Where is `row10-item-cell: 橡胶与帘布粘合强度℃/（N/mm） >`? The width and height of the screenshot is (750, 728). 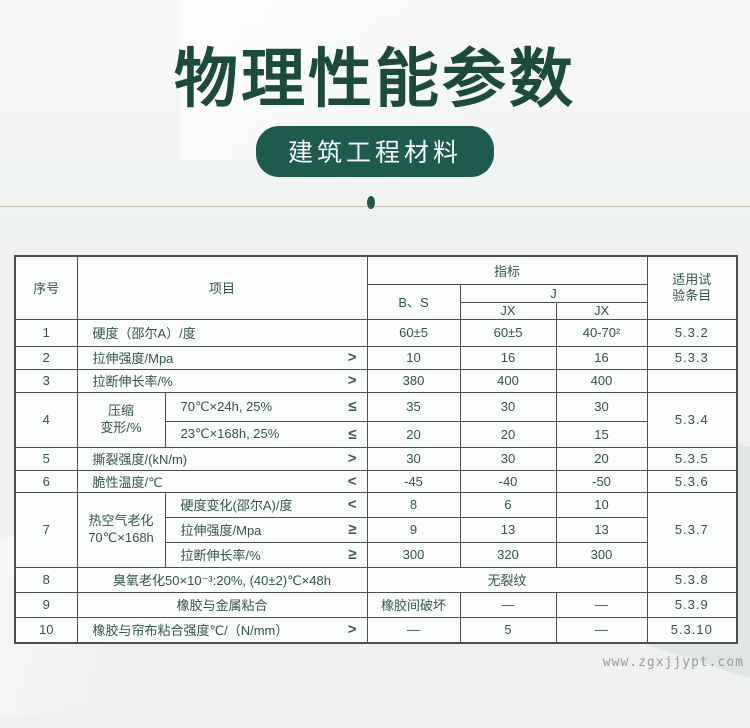 row10-item-cell: 橡胶与帘布粘合强度℃/（N/mm） > is located at coordinates (222, 630).